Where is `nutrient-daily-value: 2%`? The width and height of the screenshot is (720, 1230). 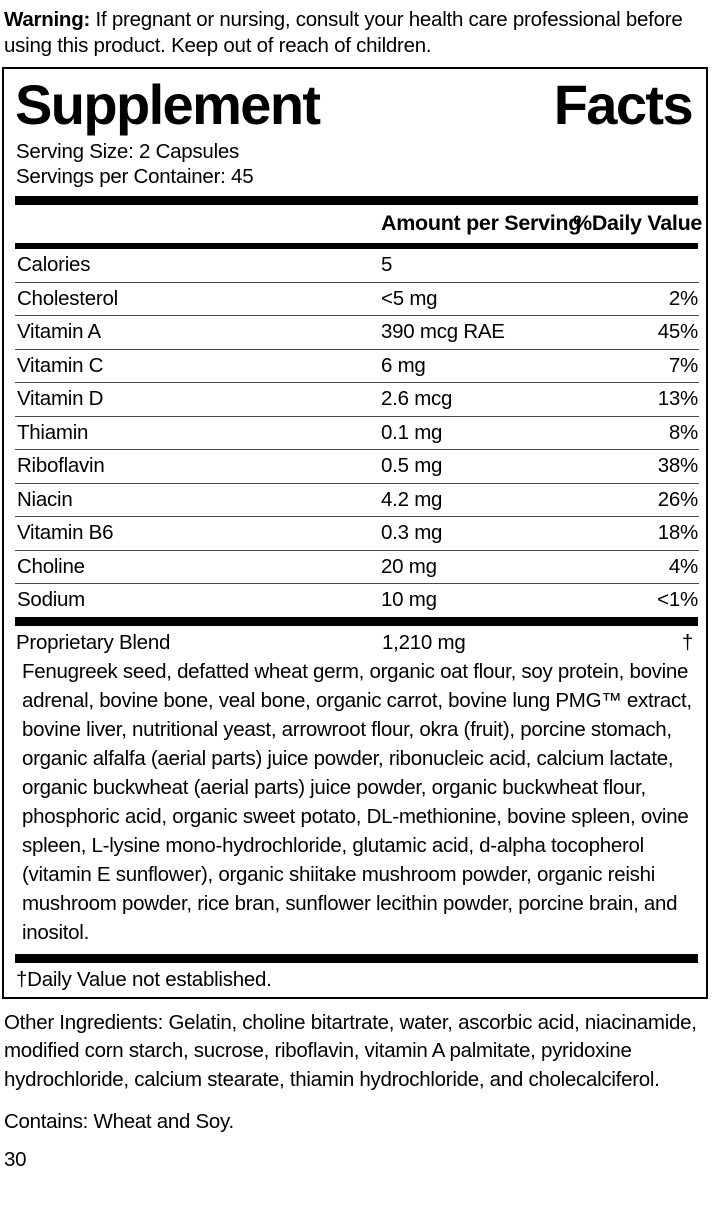
nutrient-daily-value: 2% is located at coordinates (636, 298).